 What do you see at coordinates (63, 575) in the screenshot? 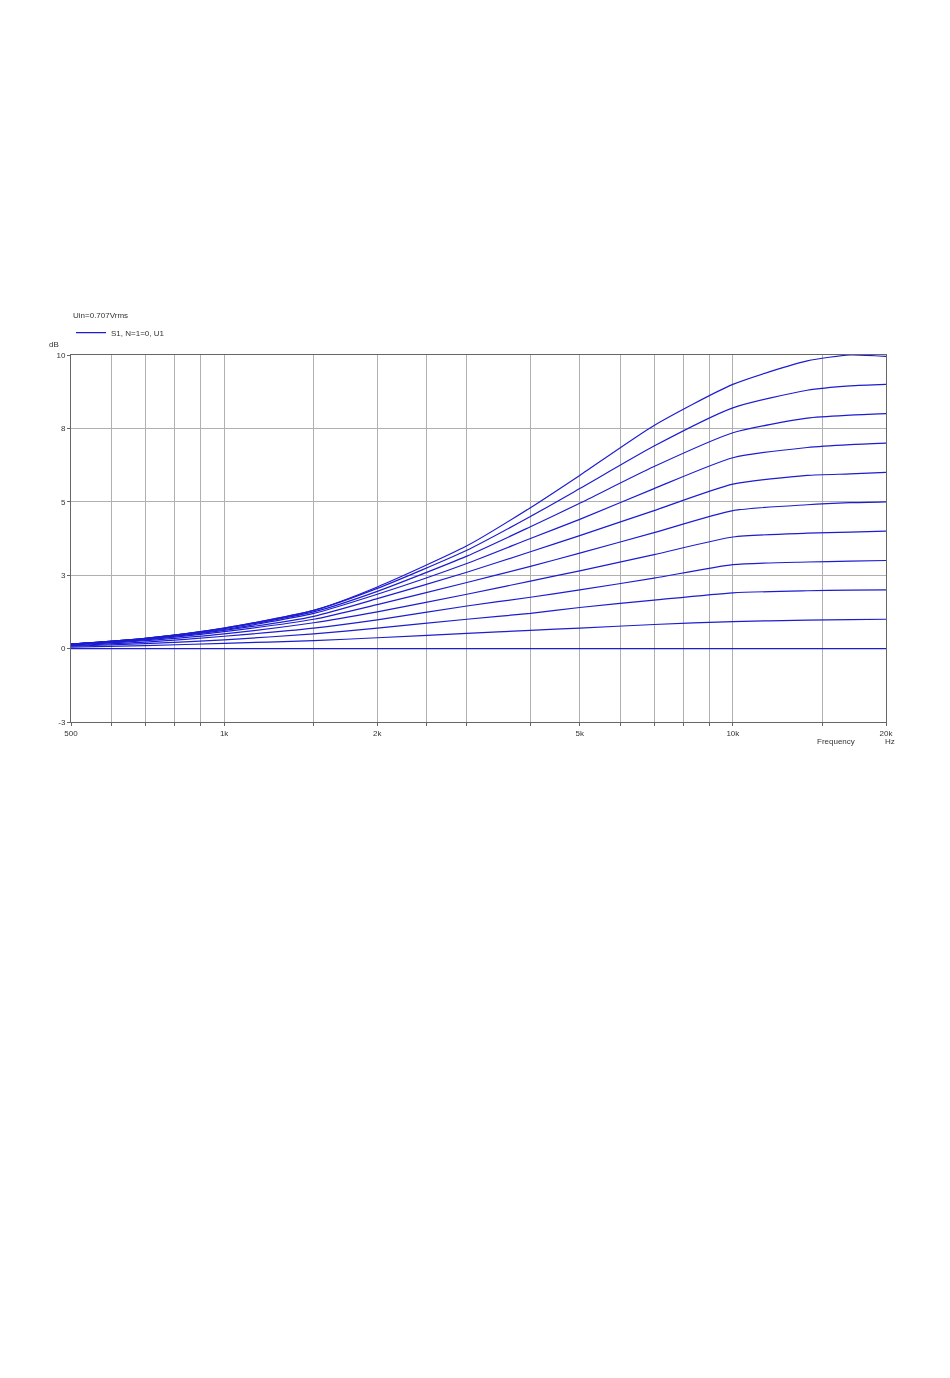
I see `y-tick-label: 3` at bounding box center [63, 575].